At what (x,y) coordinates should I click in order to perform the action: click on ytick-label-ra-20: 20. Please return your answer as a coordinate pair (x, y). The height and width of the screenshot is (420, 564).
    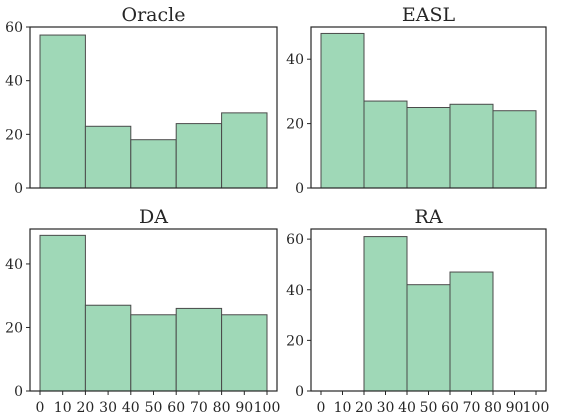
    Looking at the image, I should click on (295, 341).